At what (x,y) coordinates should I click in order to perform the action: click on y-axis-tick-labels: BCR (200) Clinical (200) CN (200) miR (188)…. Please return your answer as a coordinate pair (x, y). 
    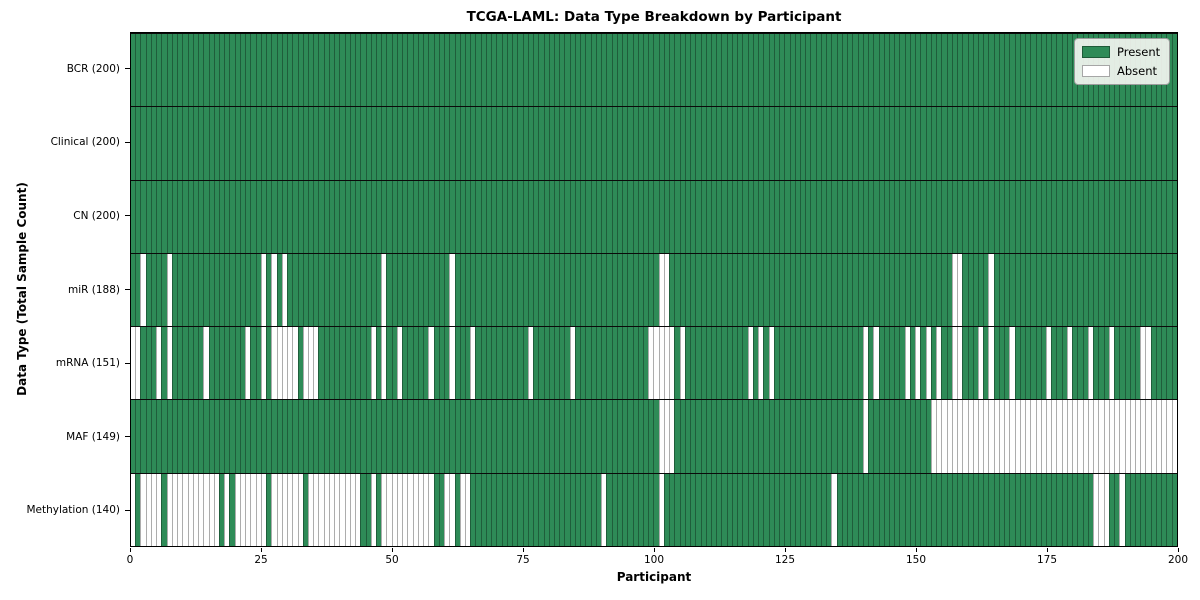
    Looking at the image, I should click on (61, 289).